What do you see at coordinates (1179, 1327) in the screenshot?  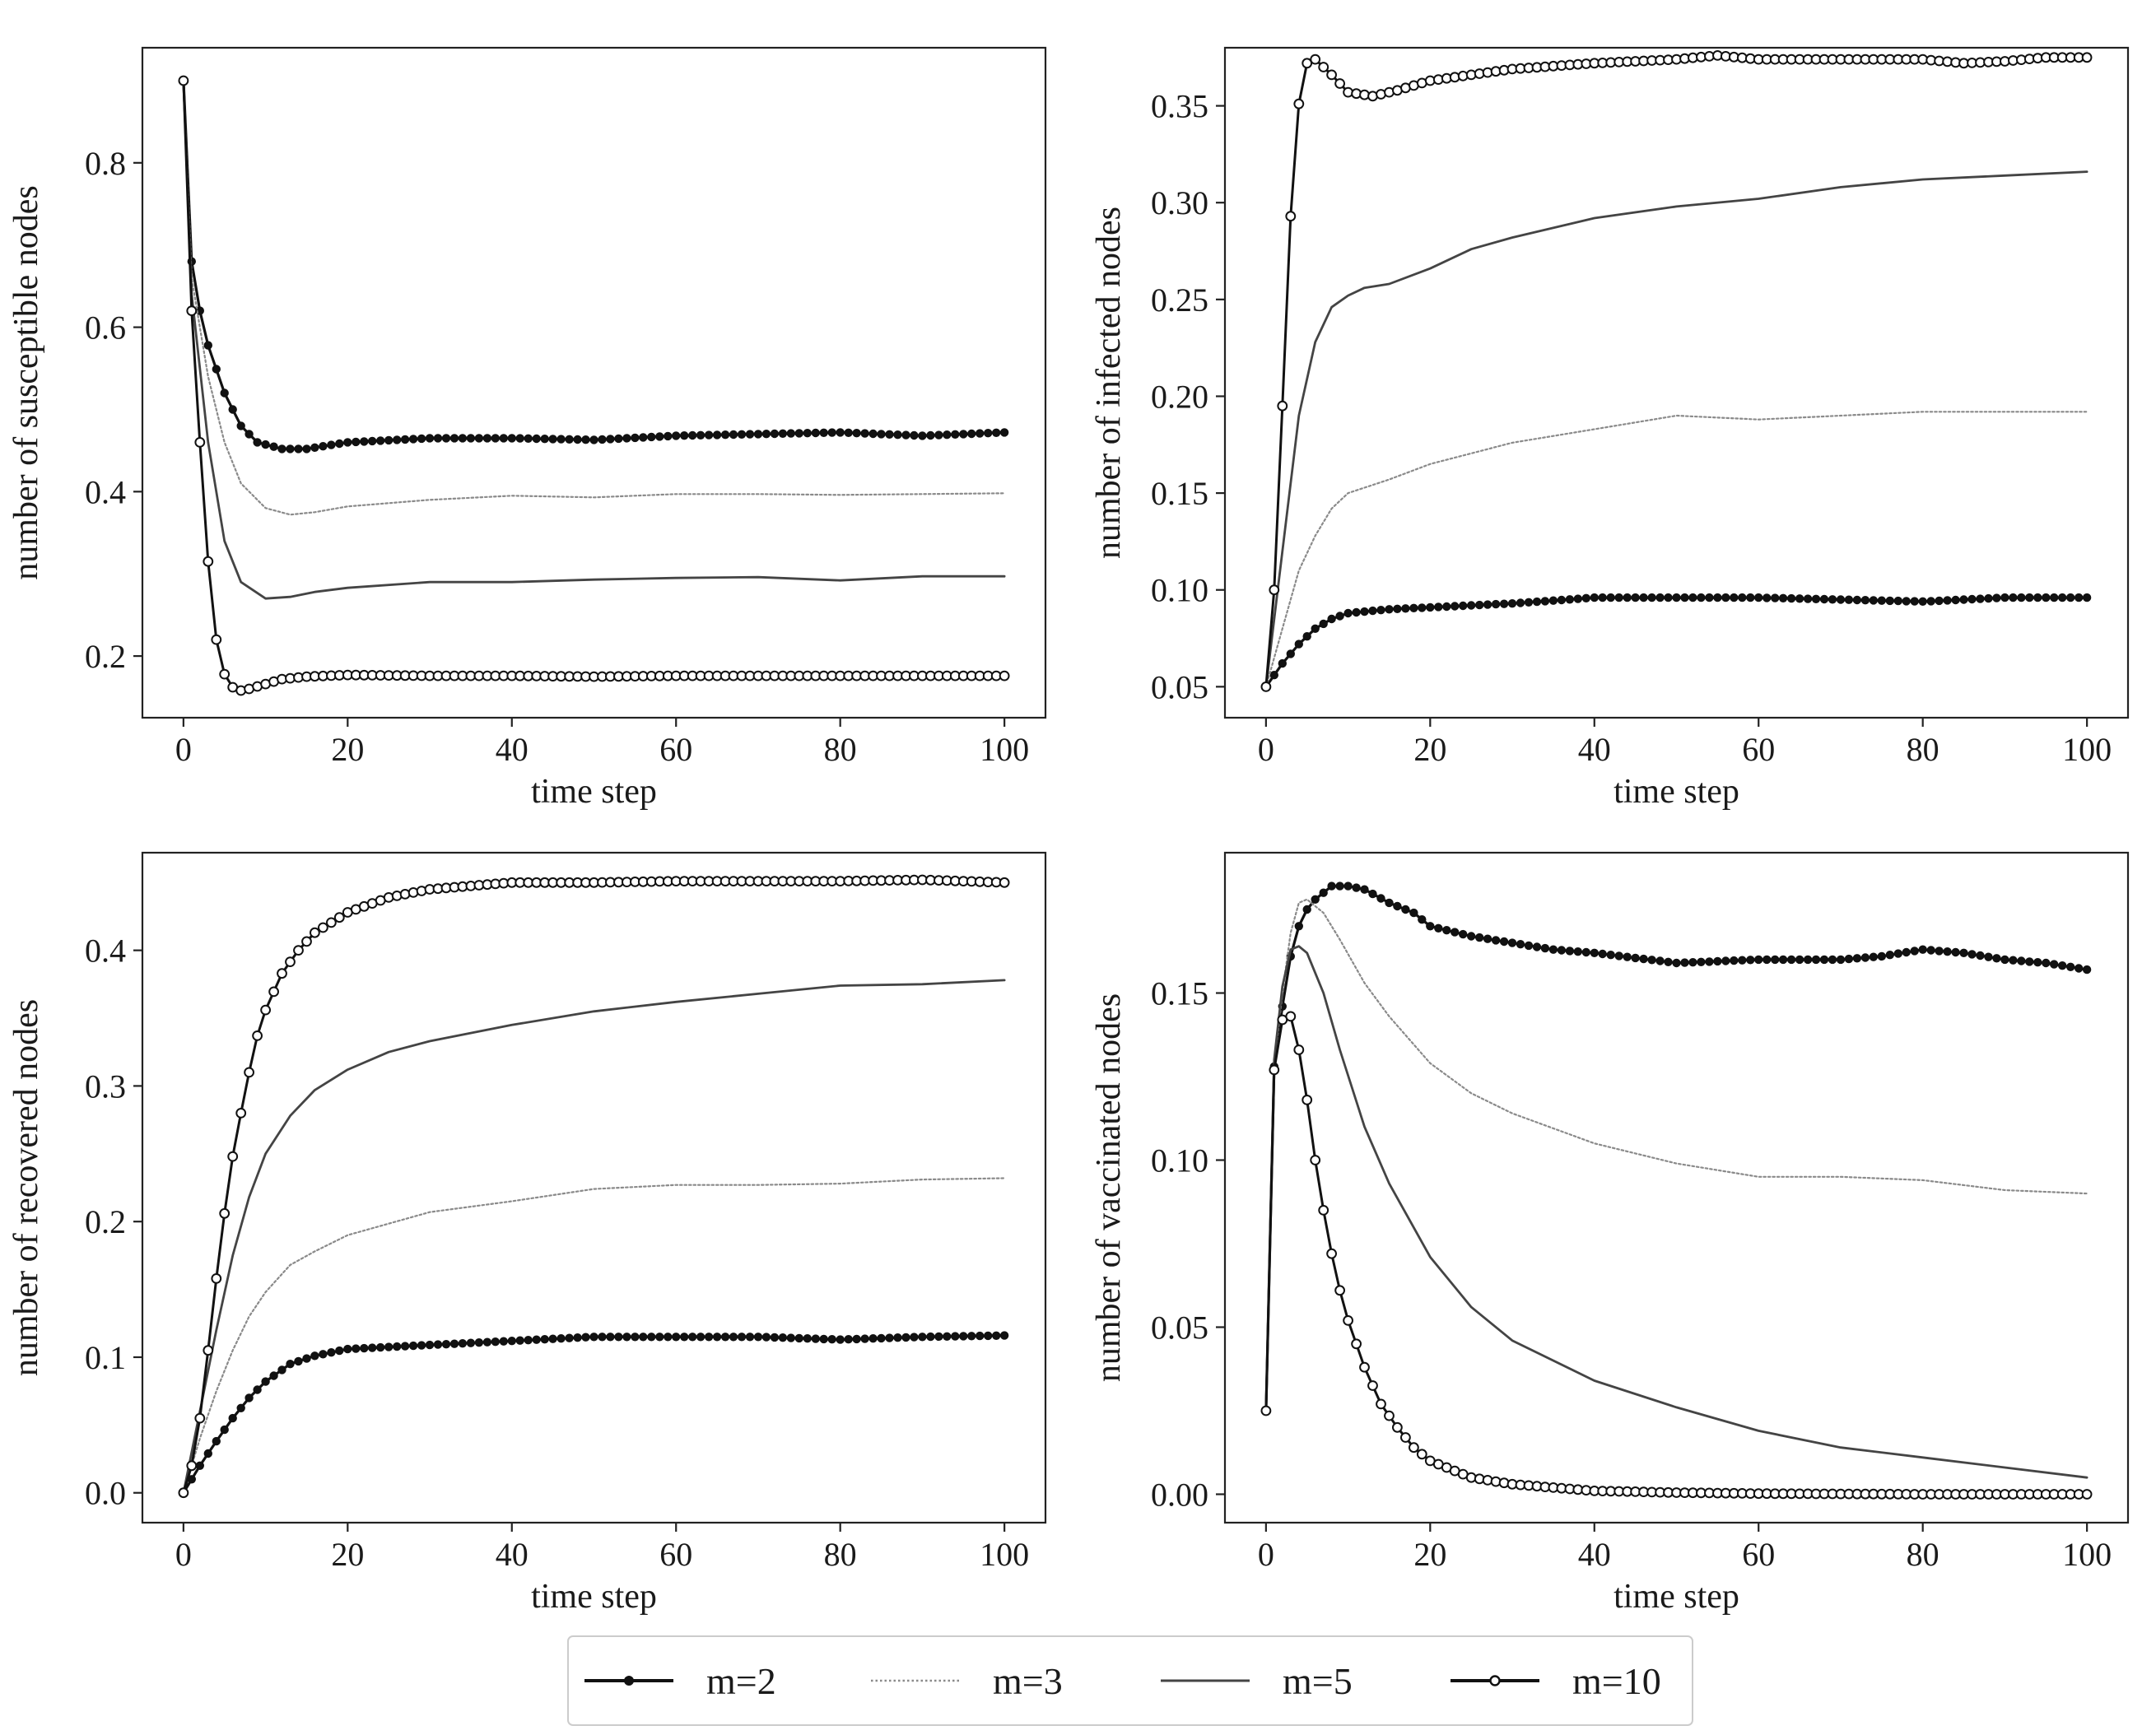 I see `y-tick-label: 0.05` at bounding box center [1179, 1327].